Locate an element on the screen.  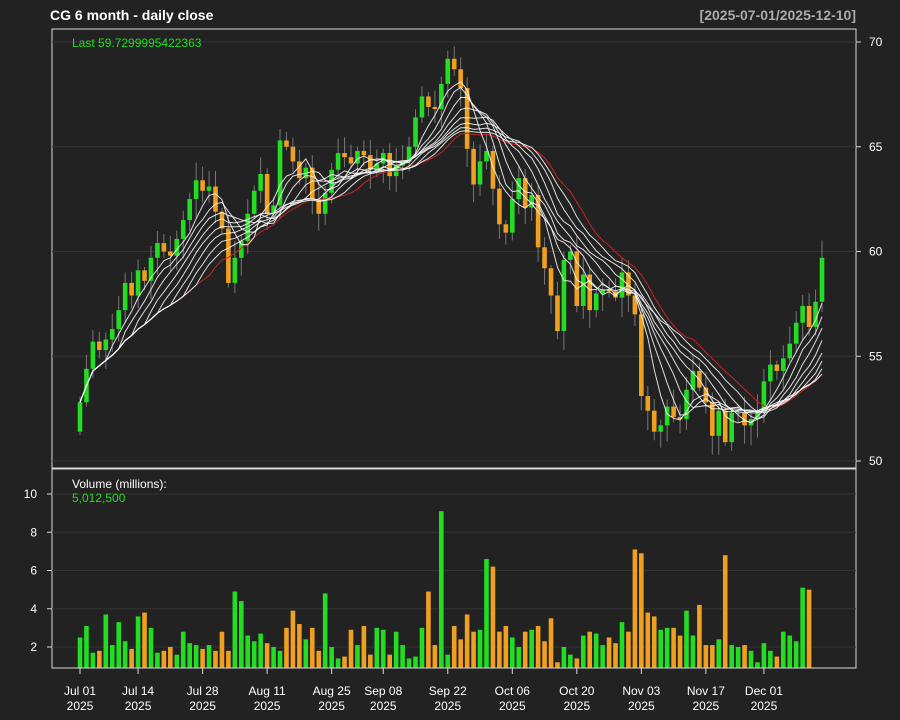
x-axis-date-label: Aug 11 is located at coordinates (267, 691).